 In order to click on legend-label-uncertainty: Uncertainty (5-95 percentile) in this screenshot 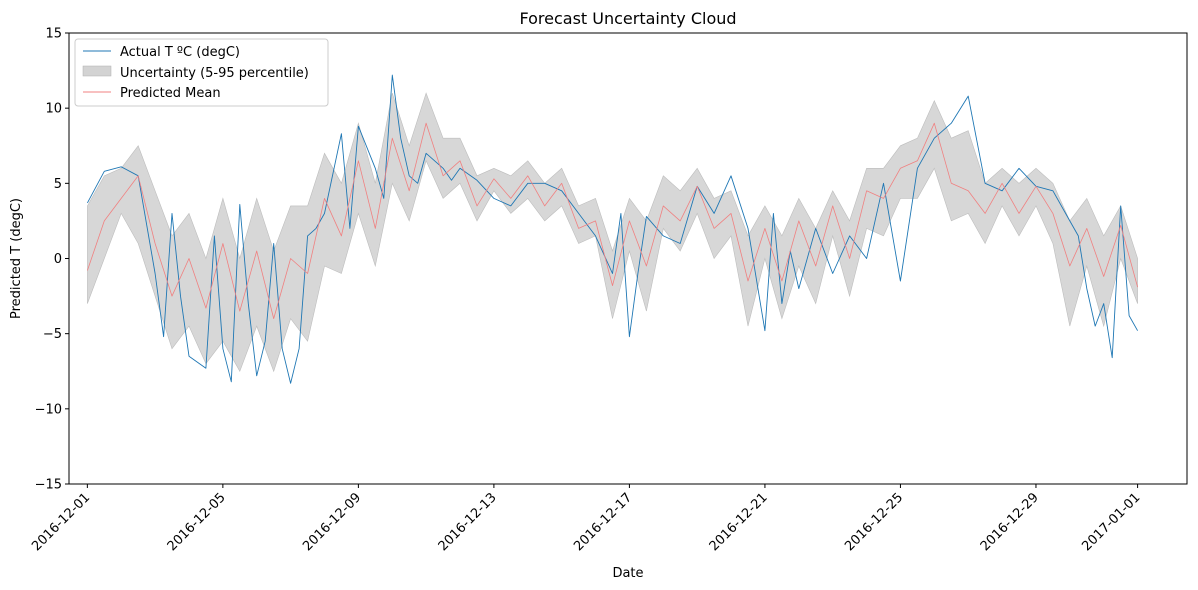, I will do `click(214, 73)`.